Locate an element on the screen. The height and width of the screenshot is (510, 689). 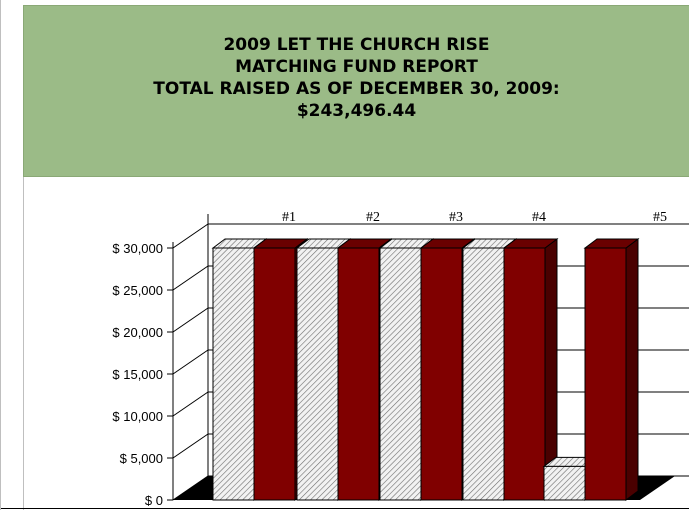
bar-#1-s1 is located at coordinates (233, 374).